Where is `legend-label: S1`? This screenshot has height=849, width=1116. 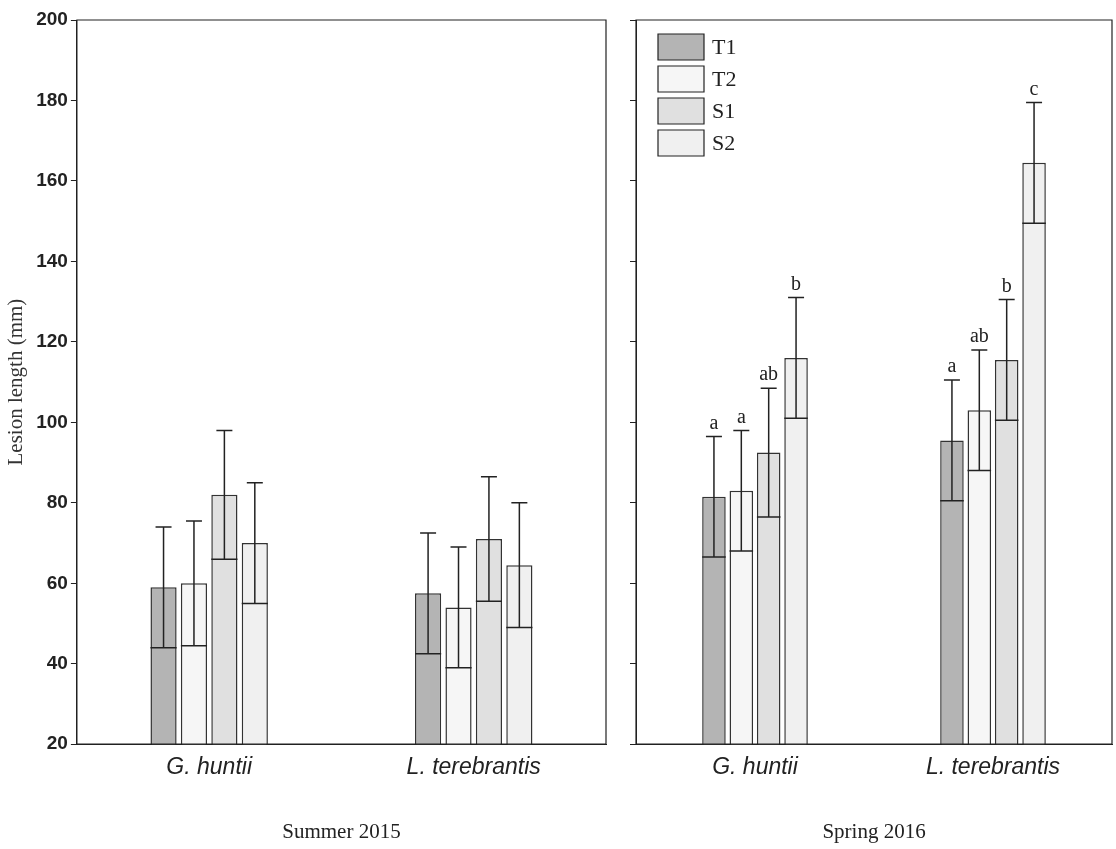 legend-label: S1 is located at coordinates (724, 110).